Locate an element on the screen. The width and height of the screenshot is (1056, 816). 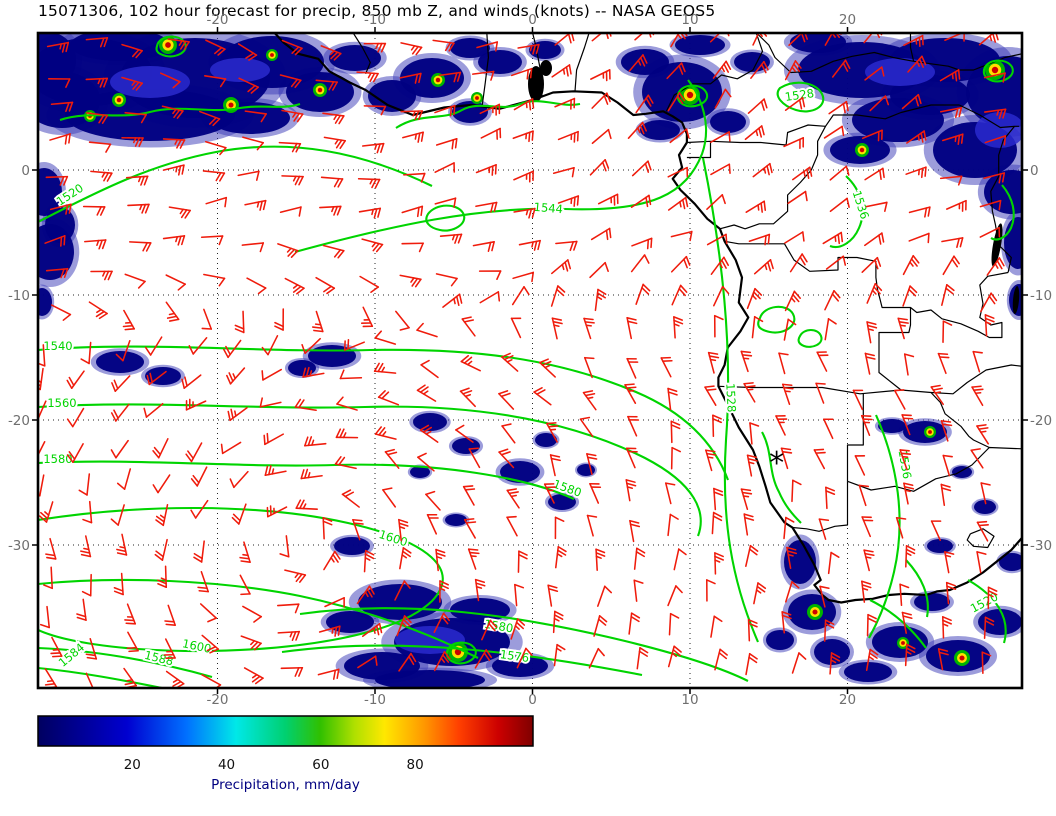
contour-label: 1576 is located at coordinates (514, 656).